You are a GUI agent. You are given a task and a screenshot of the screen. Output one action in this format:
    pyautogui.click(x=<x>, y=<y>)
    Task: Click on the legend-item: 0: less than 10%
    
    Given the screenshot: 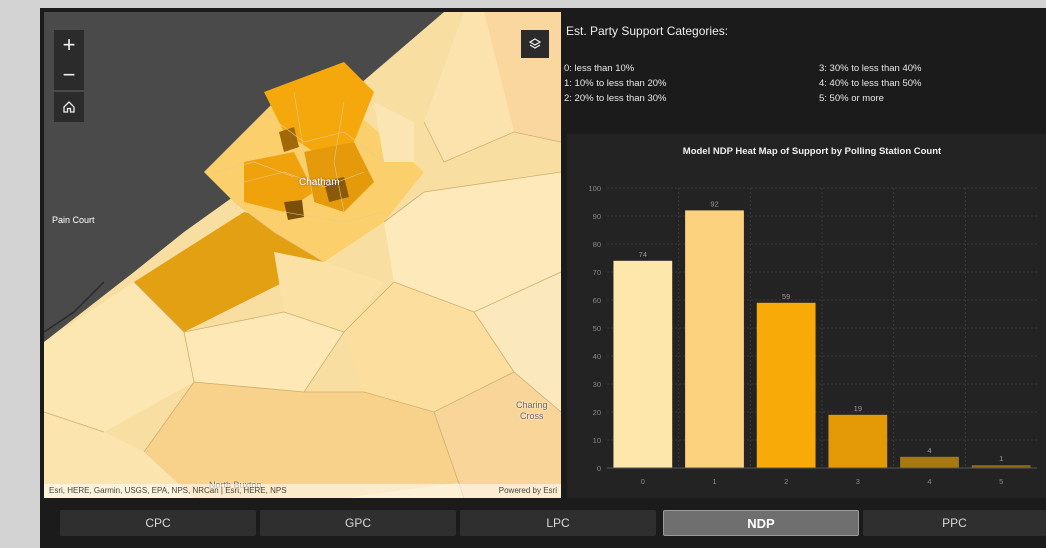 What is the action you would take?
    pyautogui.click(x=599, y=68)
    